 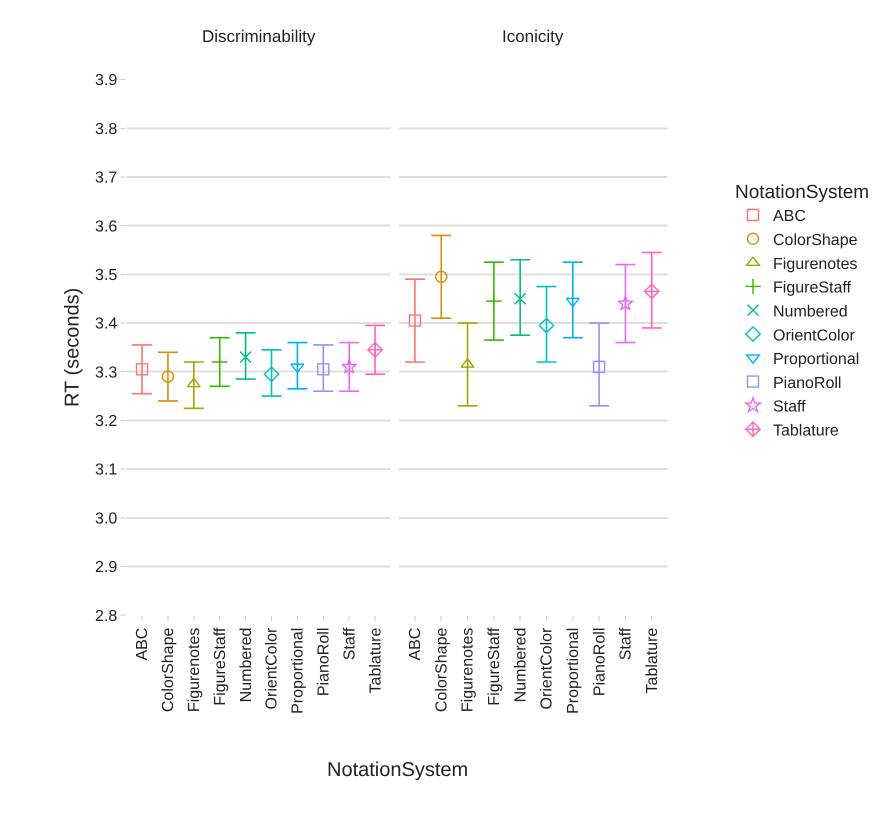 What do you see at coordinates (106, 421) in the screenshot?
I see `y-tick-label: 3.2` at bounding box center [106, 421].